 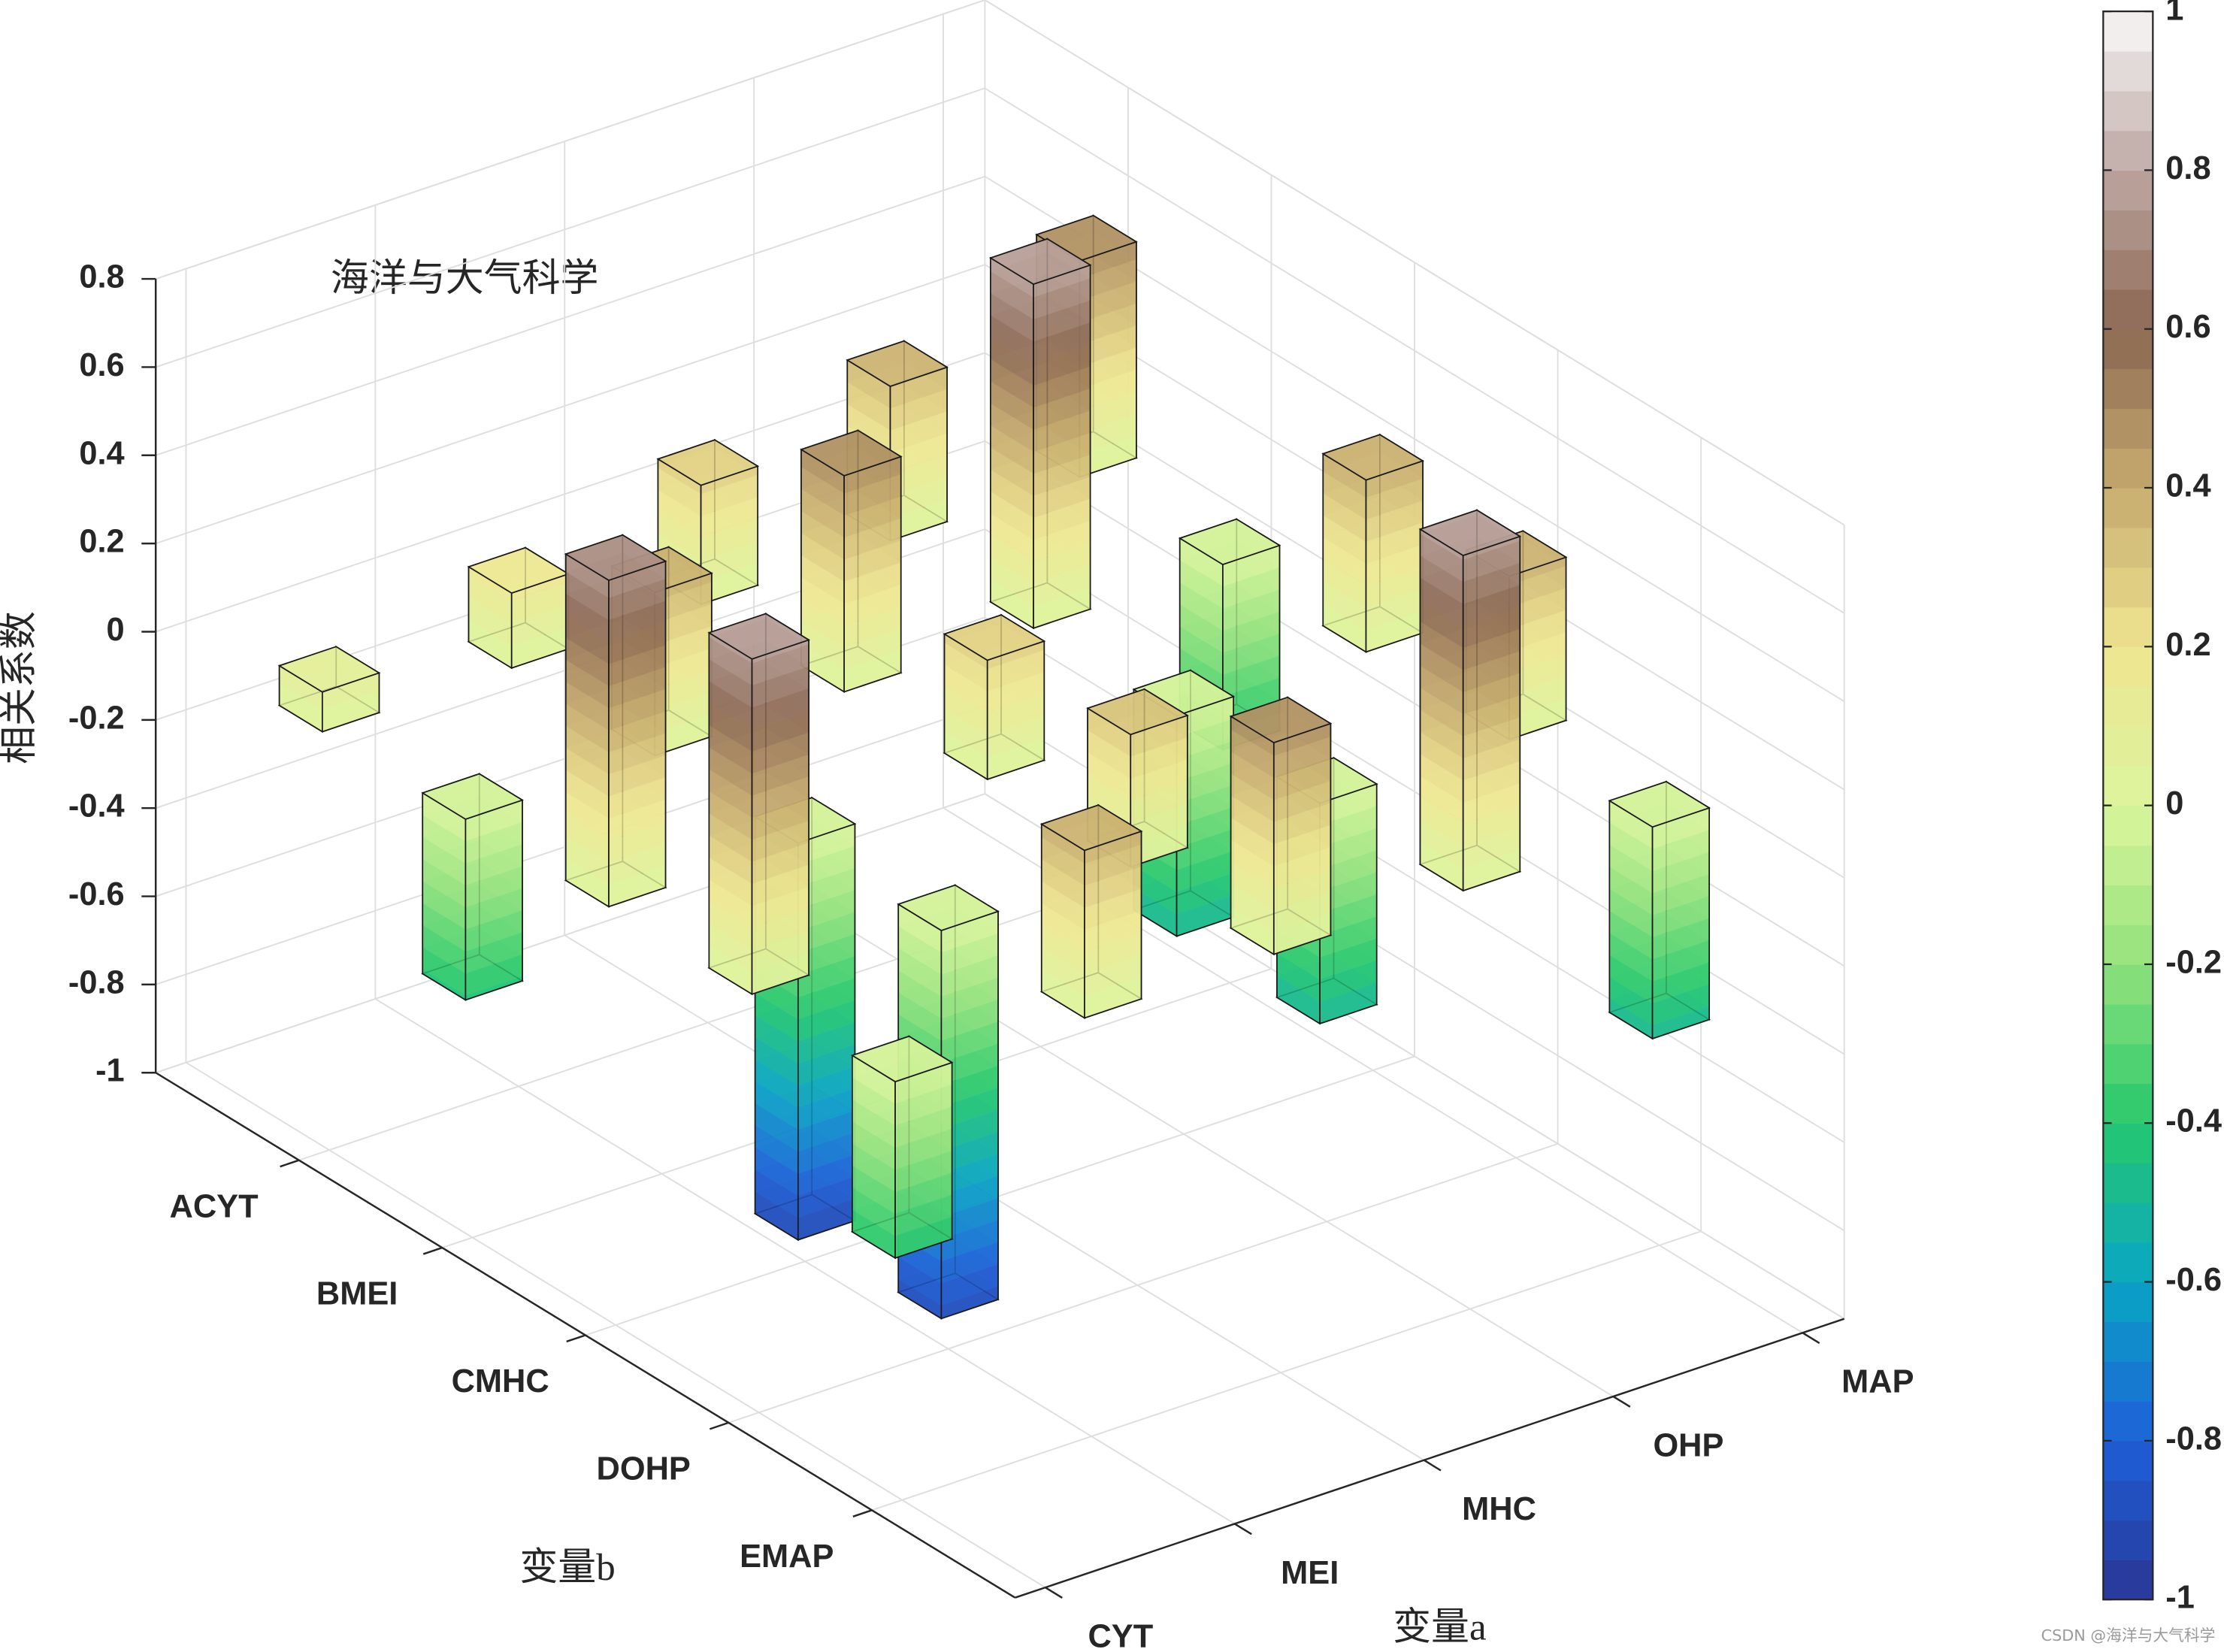 What do you see at coordinates (2193, 962) in the screenshot?
I see `colorbar-tick-label: -0.2` at bounding box center [2193, 962].